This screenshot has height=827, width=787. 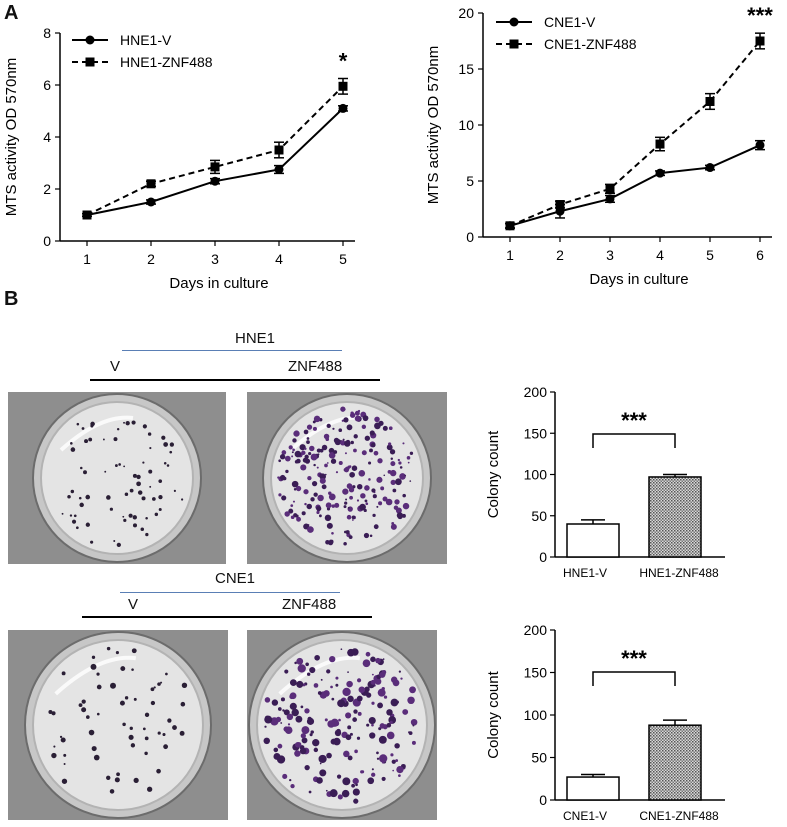 What do you see at coordinates (232, 350) in the screenshot?
I see `hne1-blue-line` at bounding box center [232, 350].